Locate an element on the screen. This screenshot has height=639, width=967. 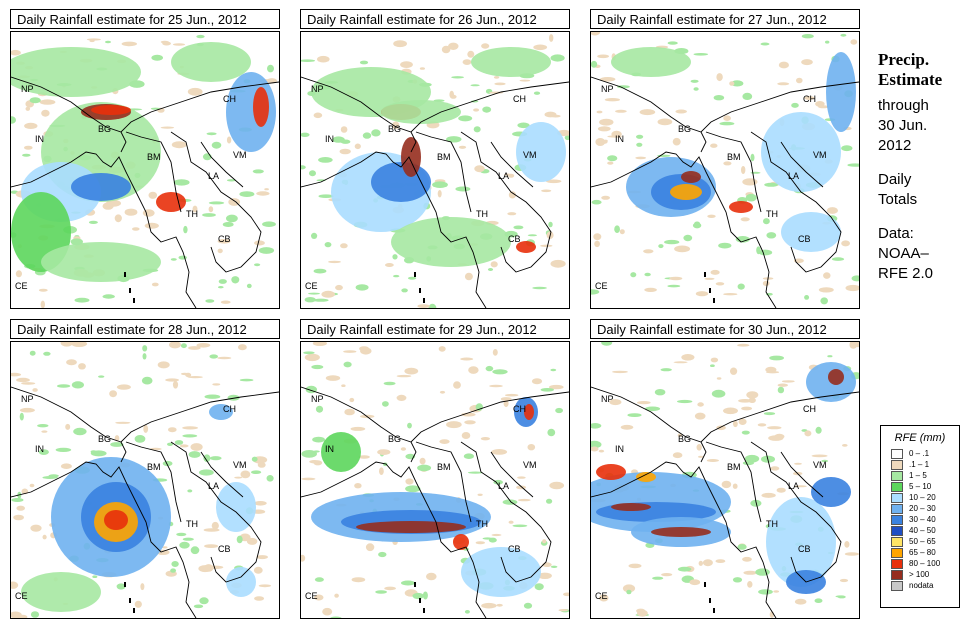
rainfall-map: NP CH IN BG BM VM LA TH CB CE is located at coordinates (145, 480).